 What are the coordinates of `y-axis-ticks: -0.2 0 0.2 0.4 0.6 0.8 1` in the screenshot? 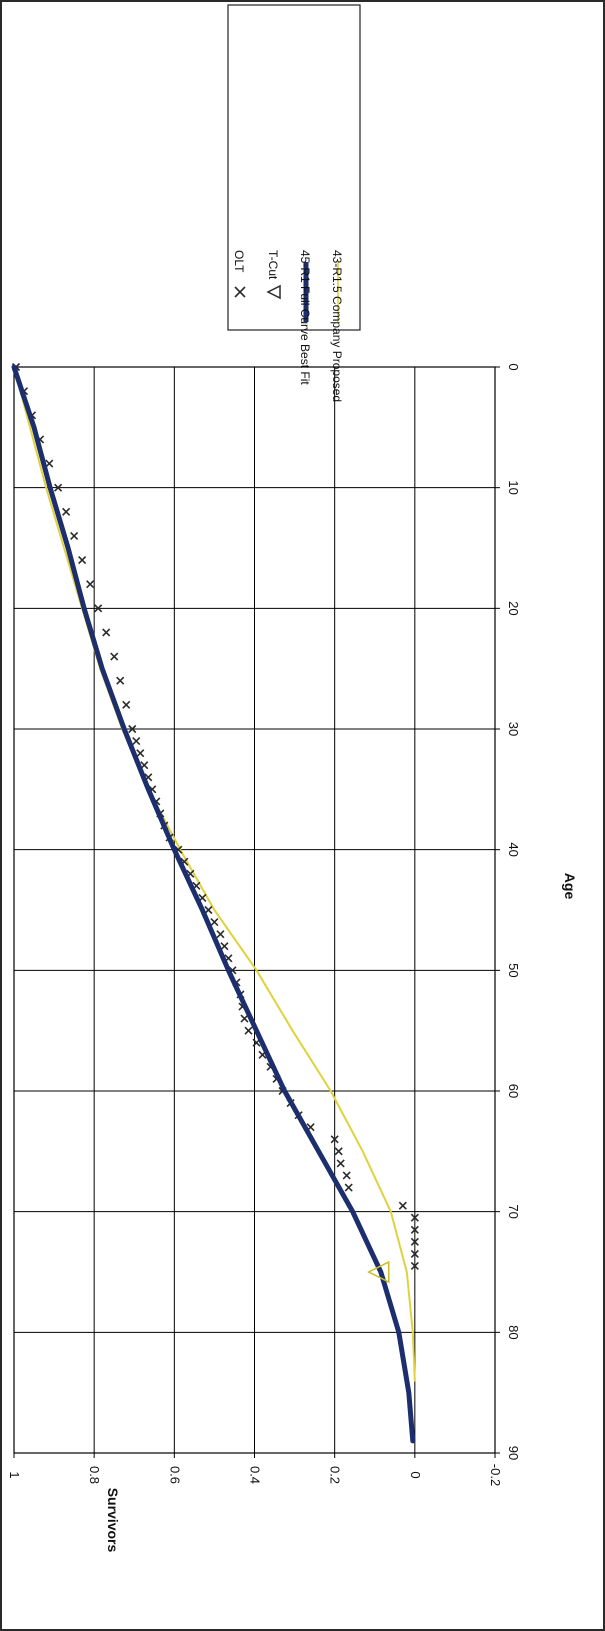 It's located at (255, 1469).